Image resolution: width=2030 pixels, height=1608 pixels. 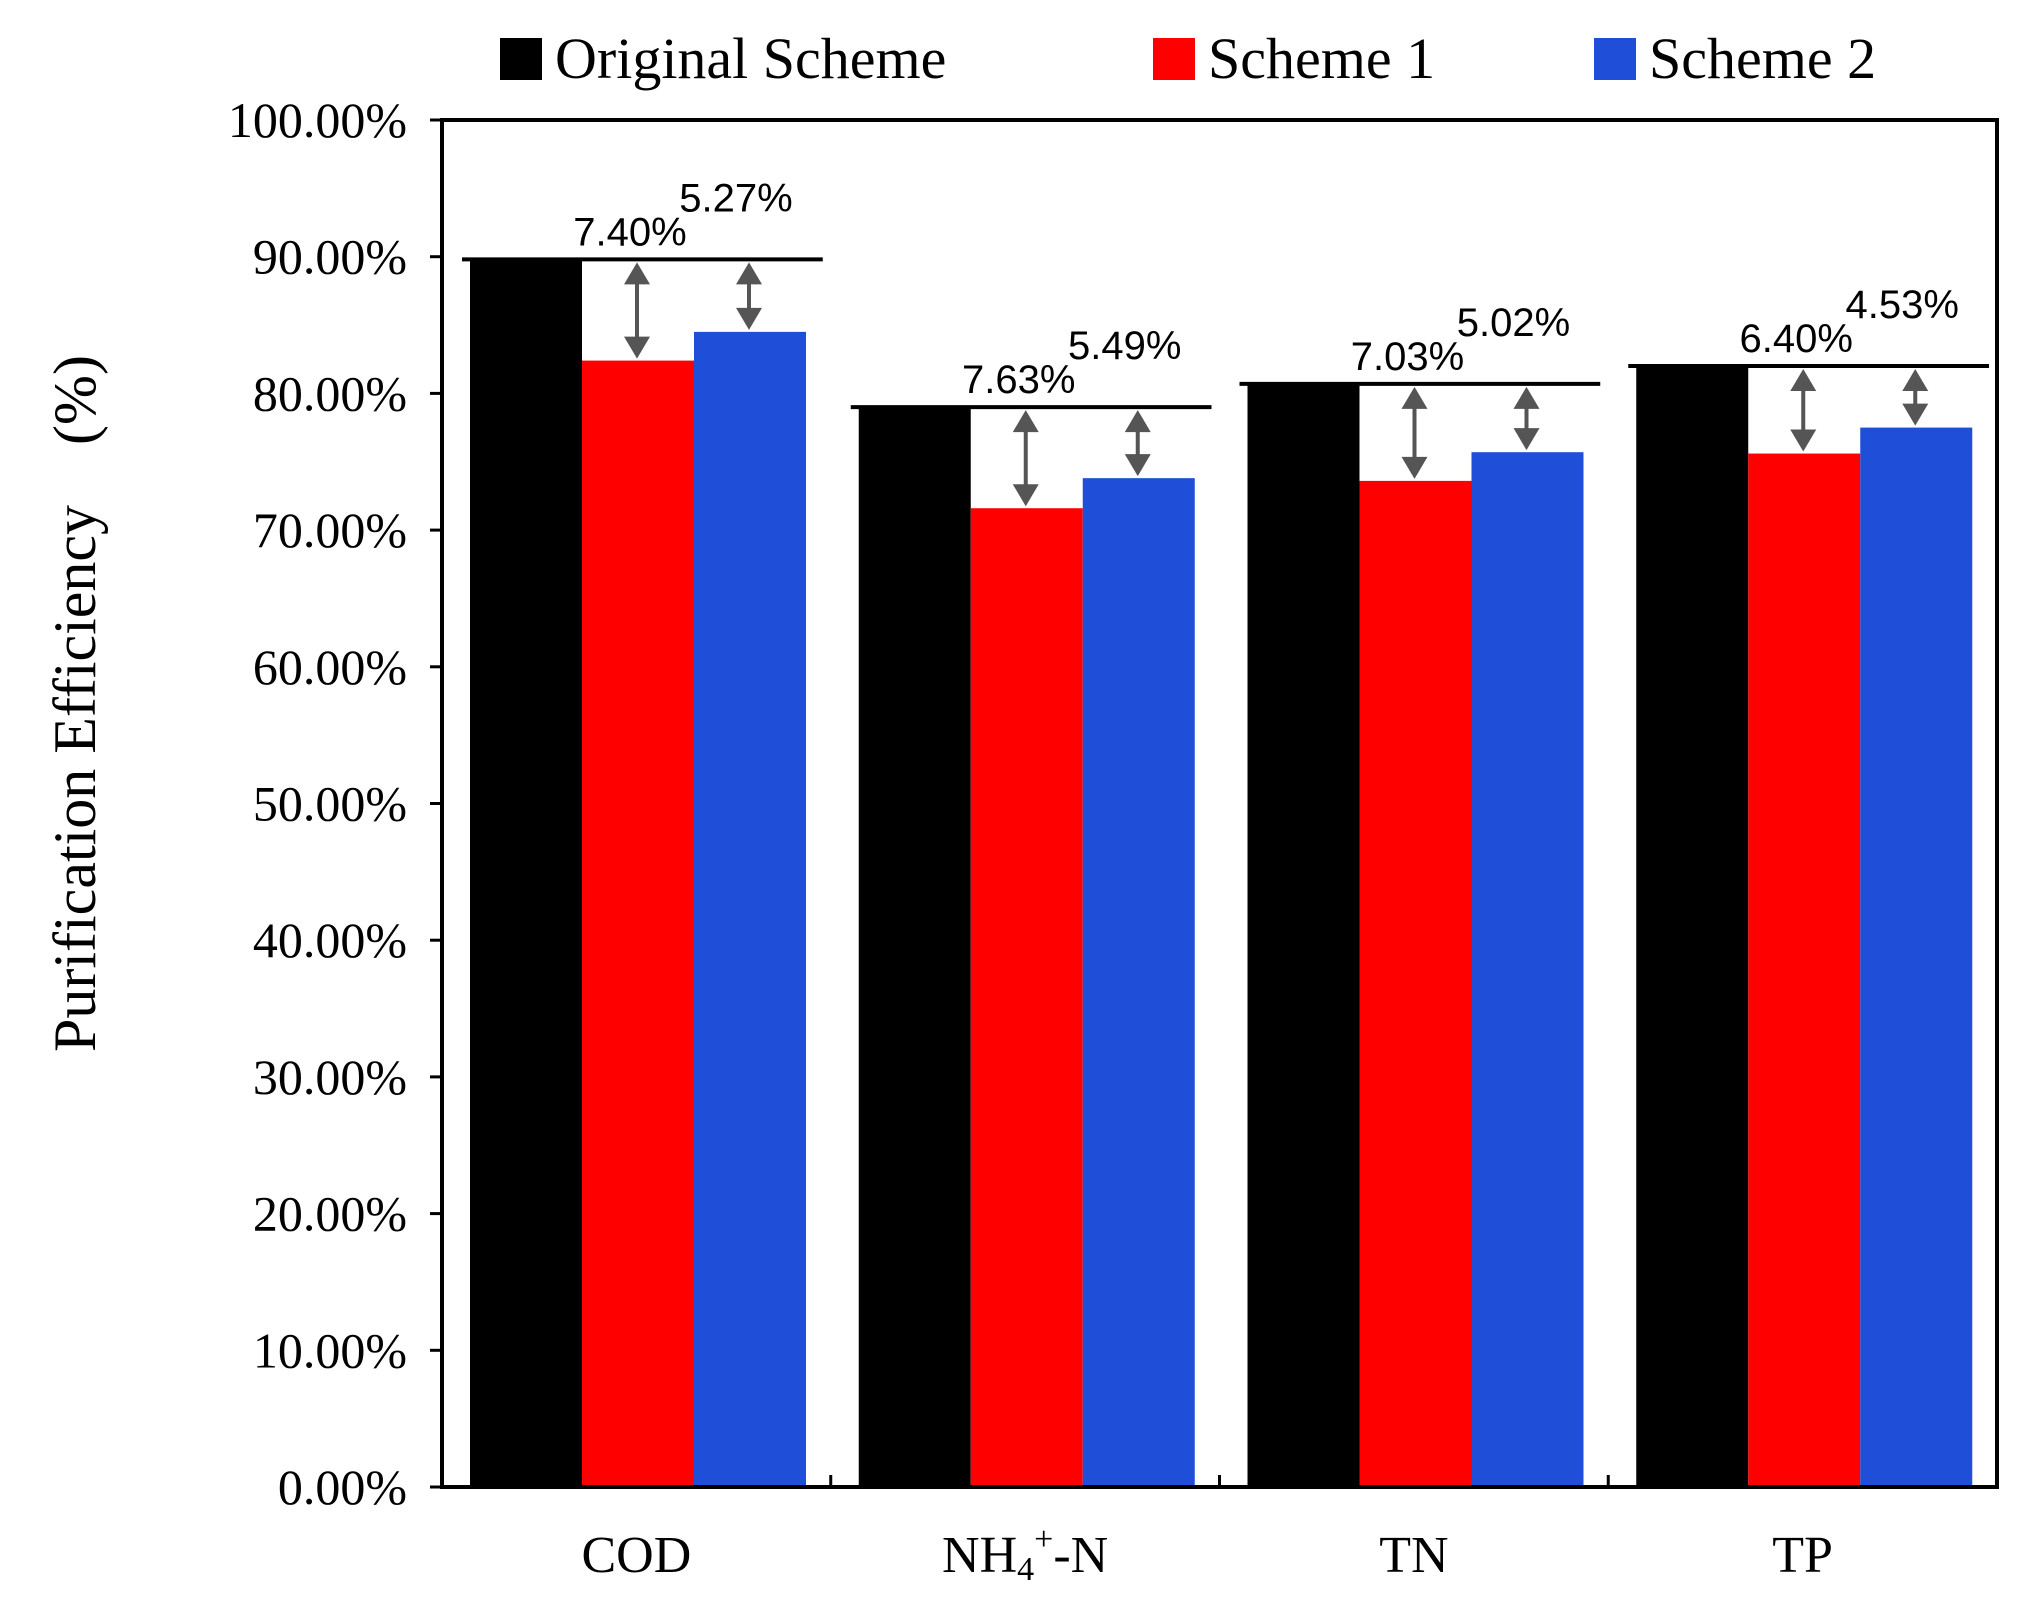 I want to click on difference-arrows, so click(x=1276, y=384).